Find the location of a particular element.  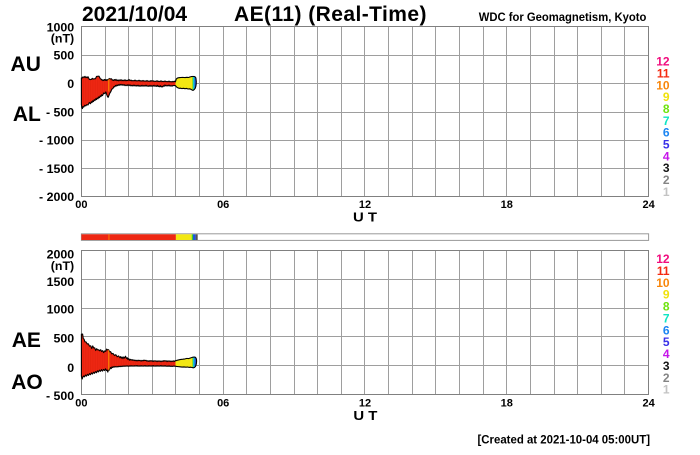

svg-text: - 2000 is located at coordinates (56, 197).